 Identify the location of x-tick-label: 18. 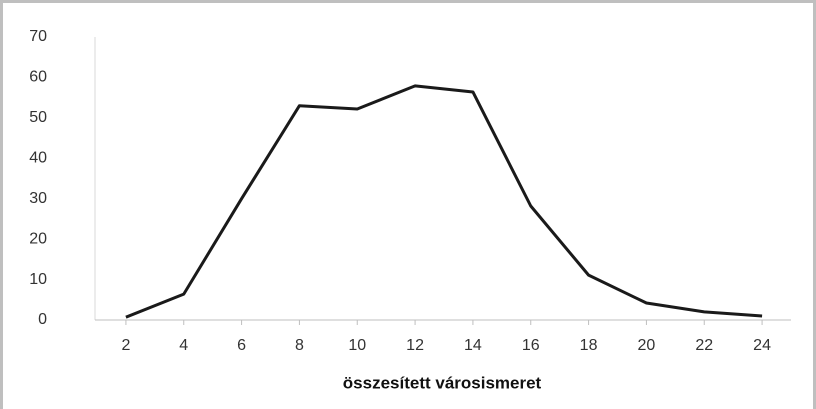
(589, 345).